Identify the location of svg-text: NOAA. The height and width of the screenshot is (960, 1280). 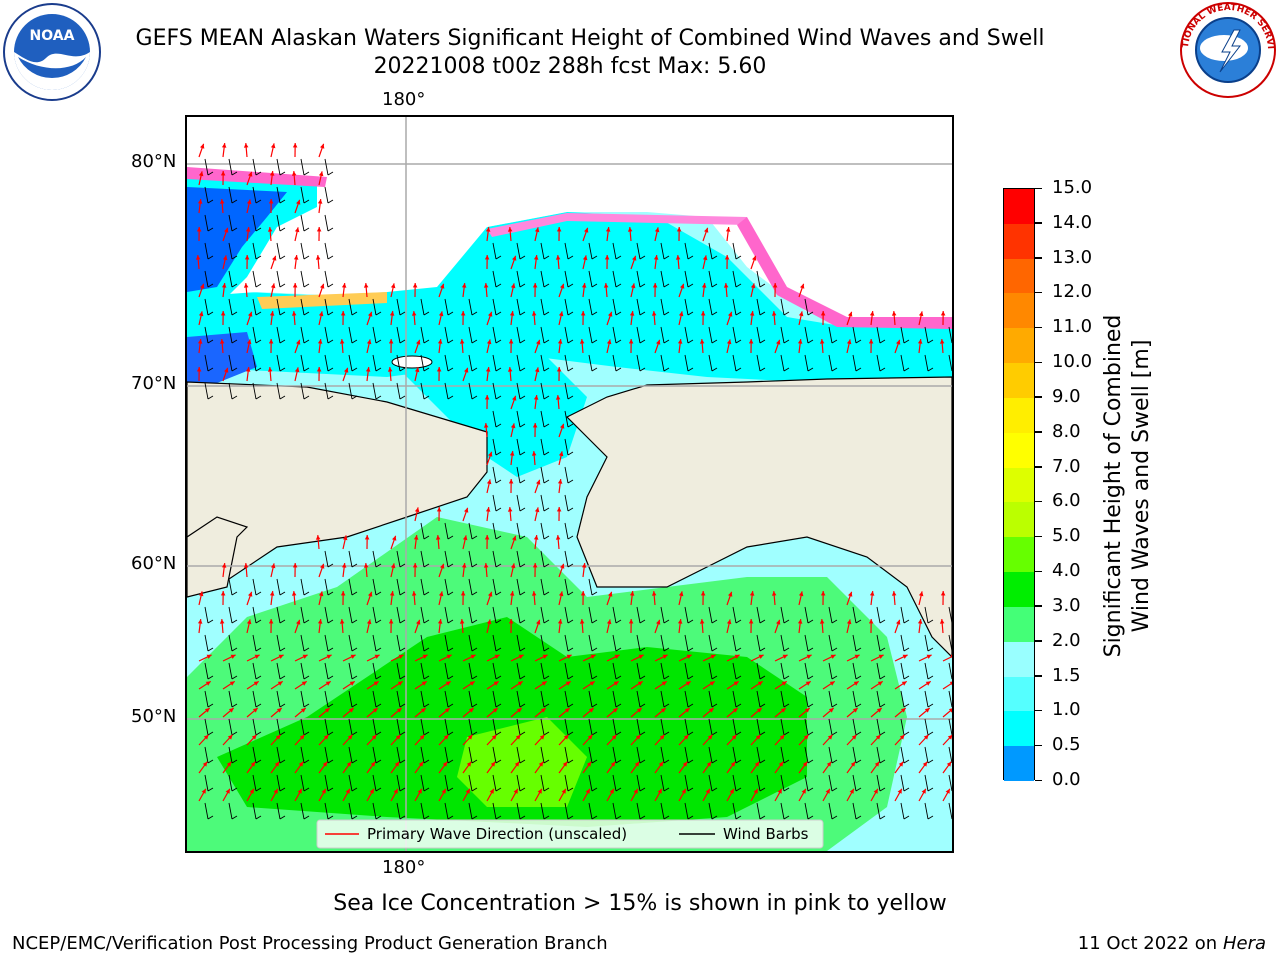
(52, 36).